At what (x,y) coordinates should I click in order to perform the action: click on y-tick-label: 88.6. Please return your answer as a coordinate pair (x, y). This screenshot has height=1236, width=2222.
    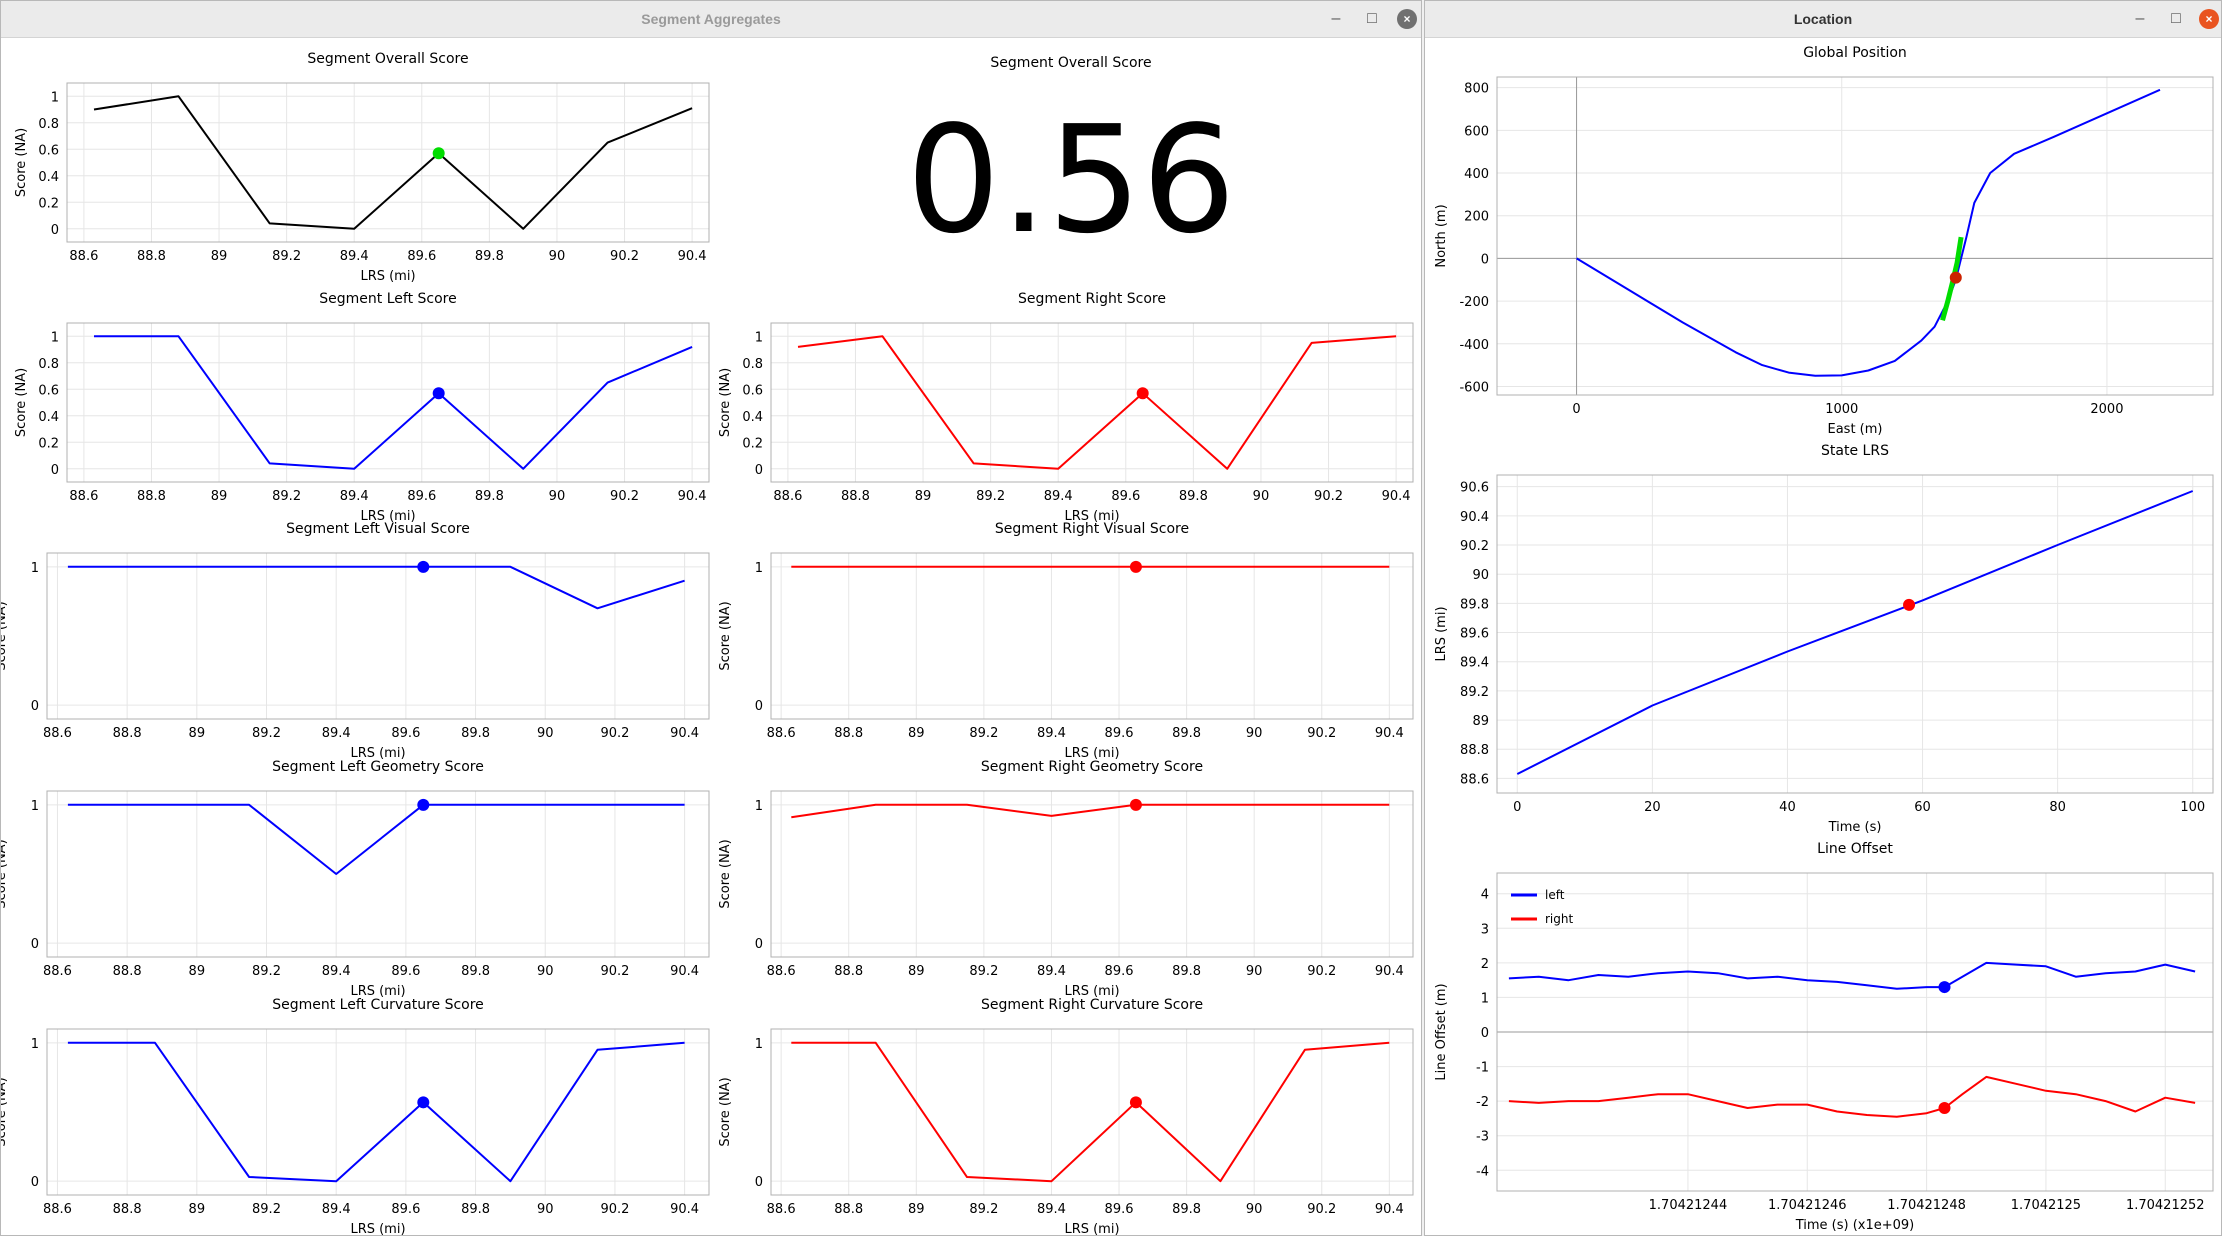
    Looking at the image, I should click on (1474, 779).